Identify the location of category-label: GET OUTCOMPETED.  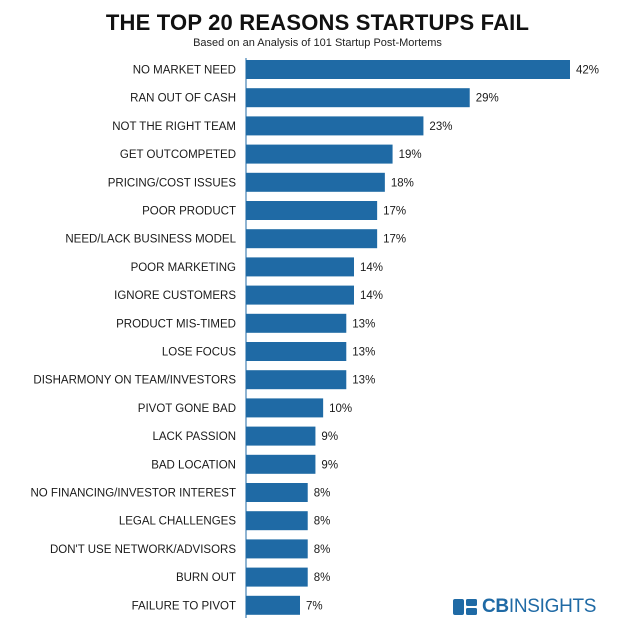
(178, 155).